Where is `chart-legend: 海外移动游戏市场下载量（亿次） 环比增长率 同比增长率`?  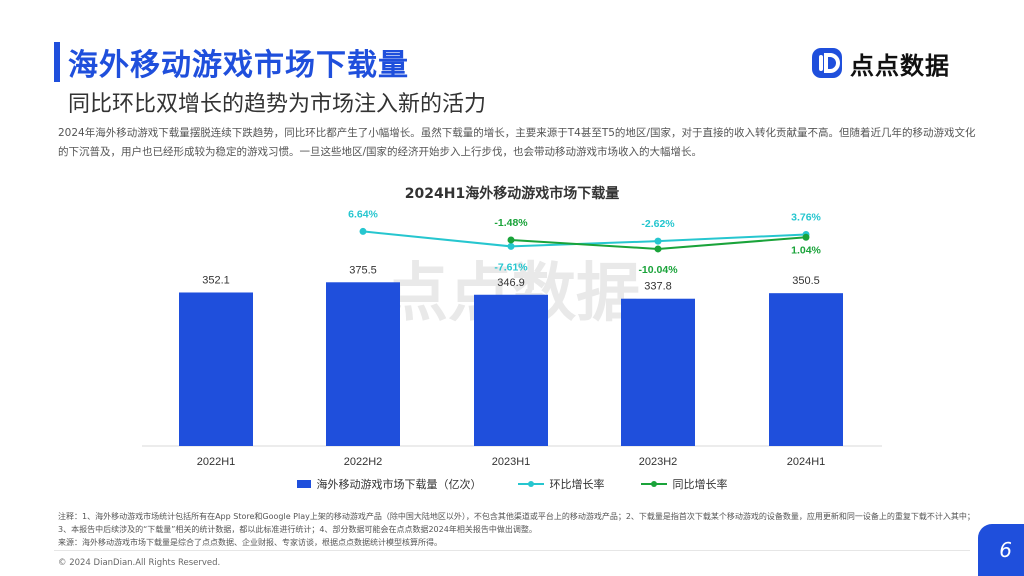
chart-legend: 海外移动游戏市场下载量（亿次） 环比增长率 同比增长率 is located at coordinates (512, 484).